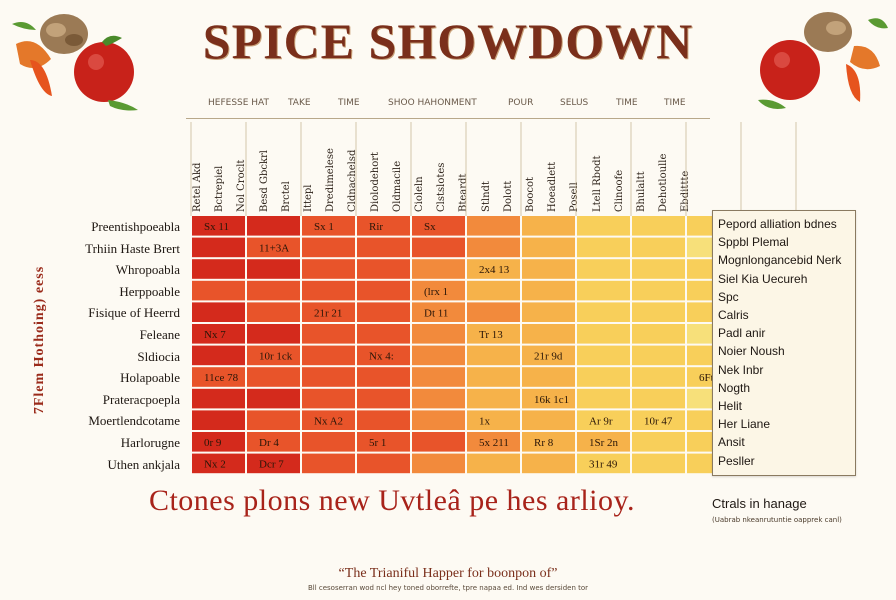 Image resolution: width=896 pixels, height=600 pixels. Describe the element at coordinates (730, 406) in the screenshot. I see `legend-item: Helit` at that location.